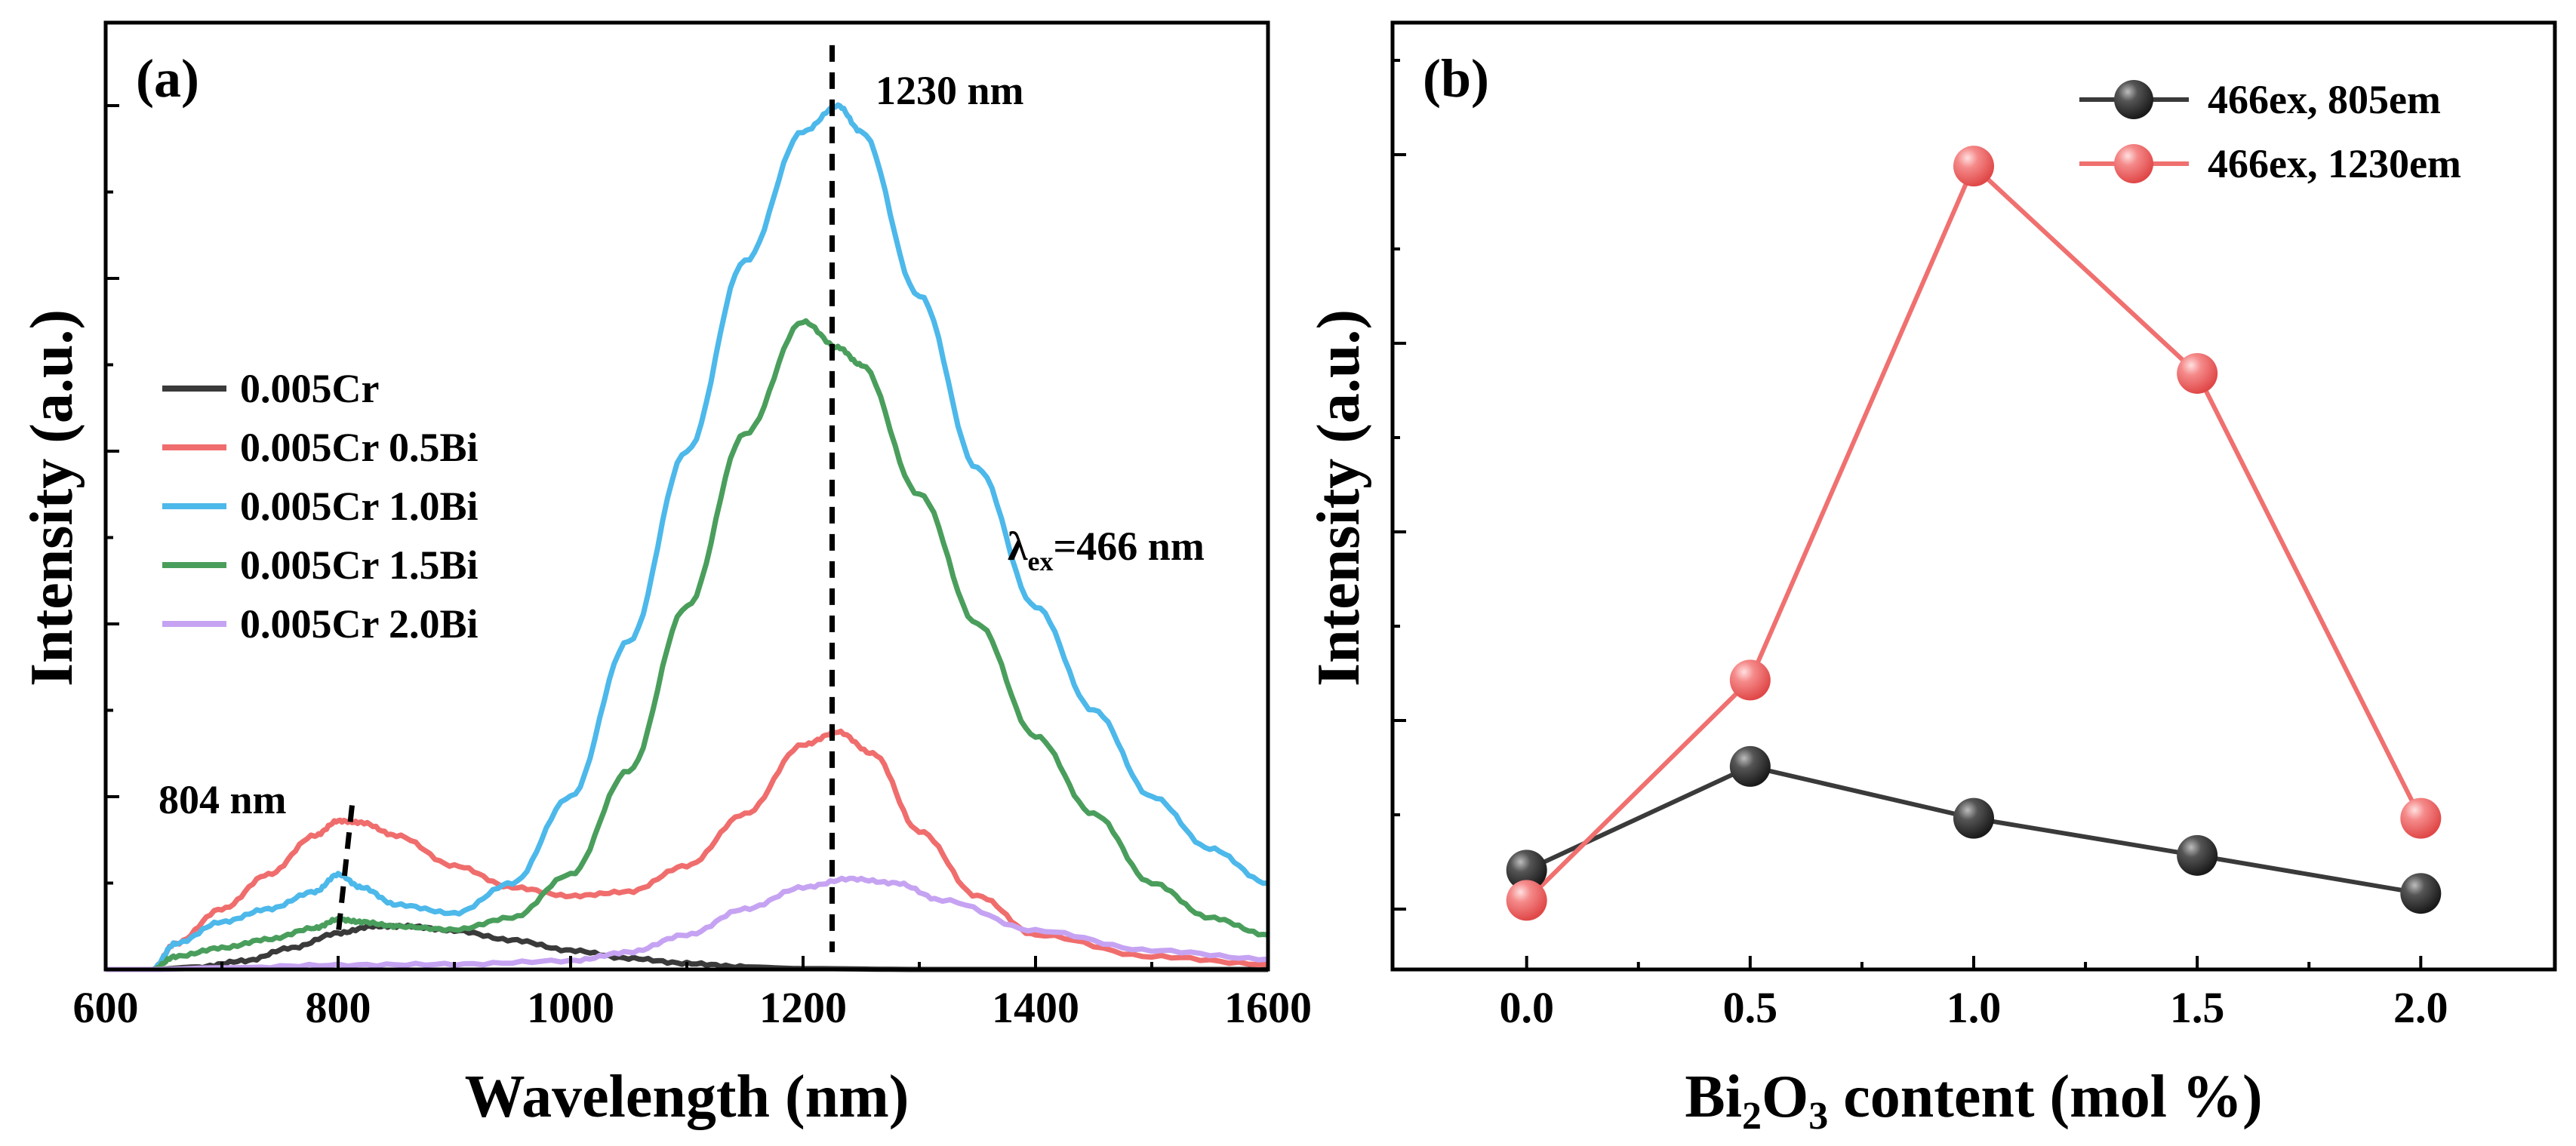 The image size is (2576, 1146). I want to click on legend-label-0-005cr-1-0bi: 0.005Cr 1.0Bi, so click(359, 506).